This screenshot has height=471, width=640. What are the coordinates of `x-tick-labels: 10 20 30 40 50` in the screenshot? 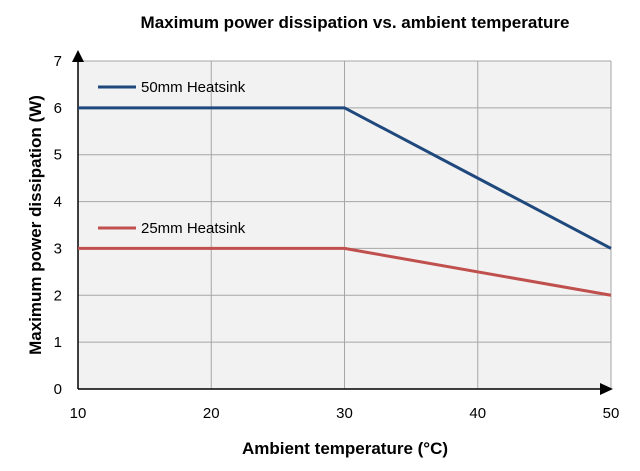 It's located at (345, 413).